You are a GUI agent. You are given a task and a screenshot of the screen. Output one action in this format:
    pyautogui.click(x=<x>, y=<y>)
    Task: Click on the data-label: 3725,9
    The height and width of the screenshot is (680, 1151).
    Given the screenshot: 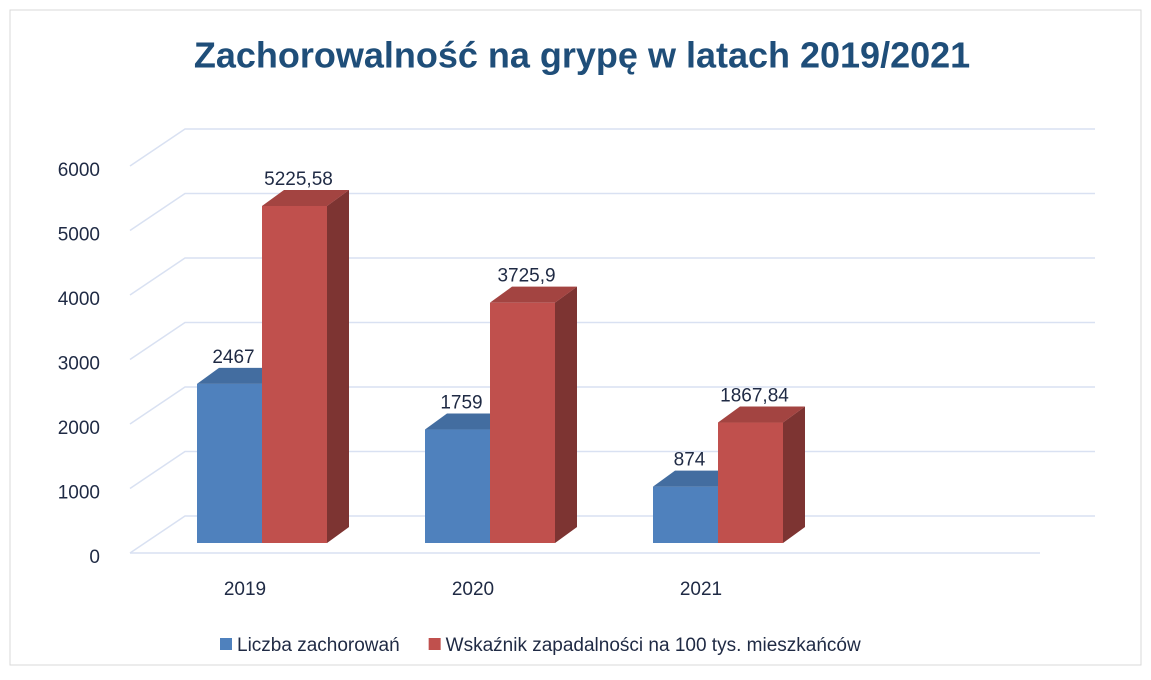 What is the action you would take?
    pyautogui.click(x=526, y=276)
    